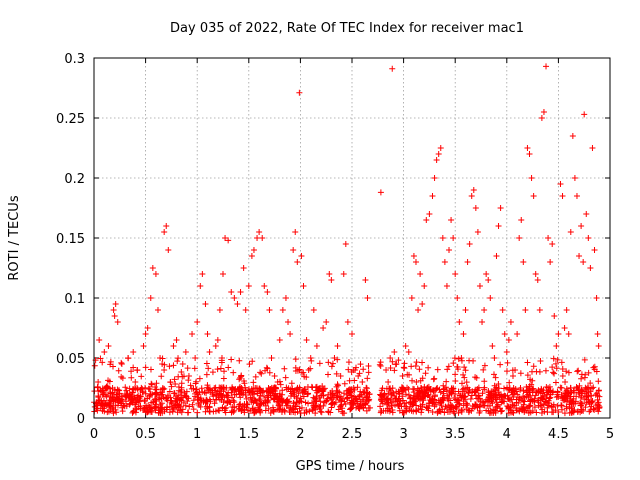  I want to click on y-tick-label: 0.15, so click(70, 239).